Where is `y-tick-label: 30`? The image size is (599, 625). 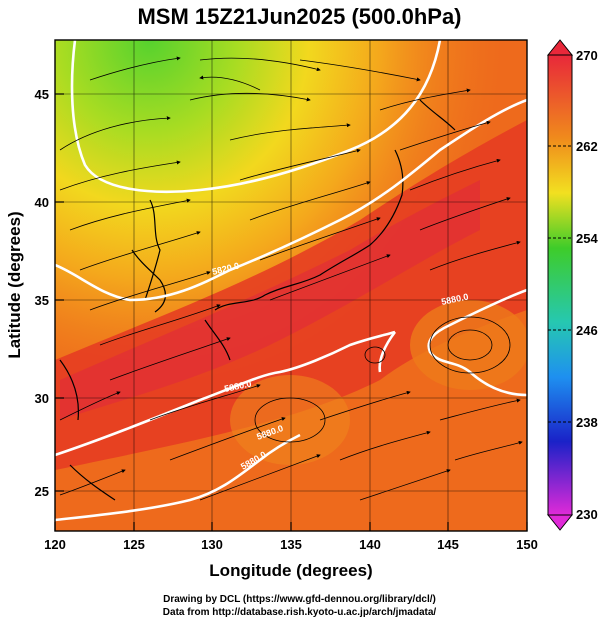 y-tick-label: 30 is located at coordinates (42, 398).